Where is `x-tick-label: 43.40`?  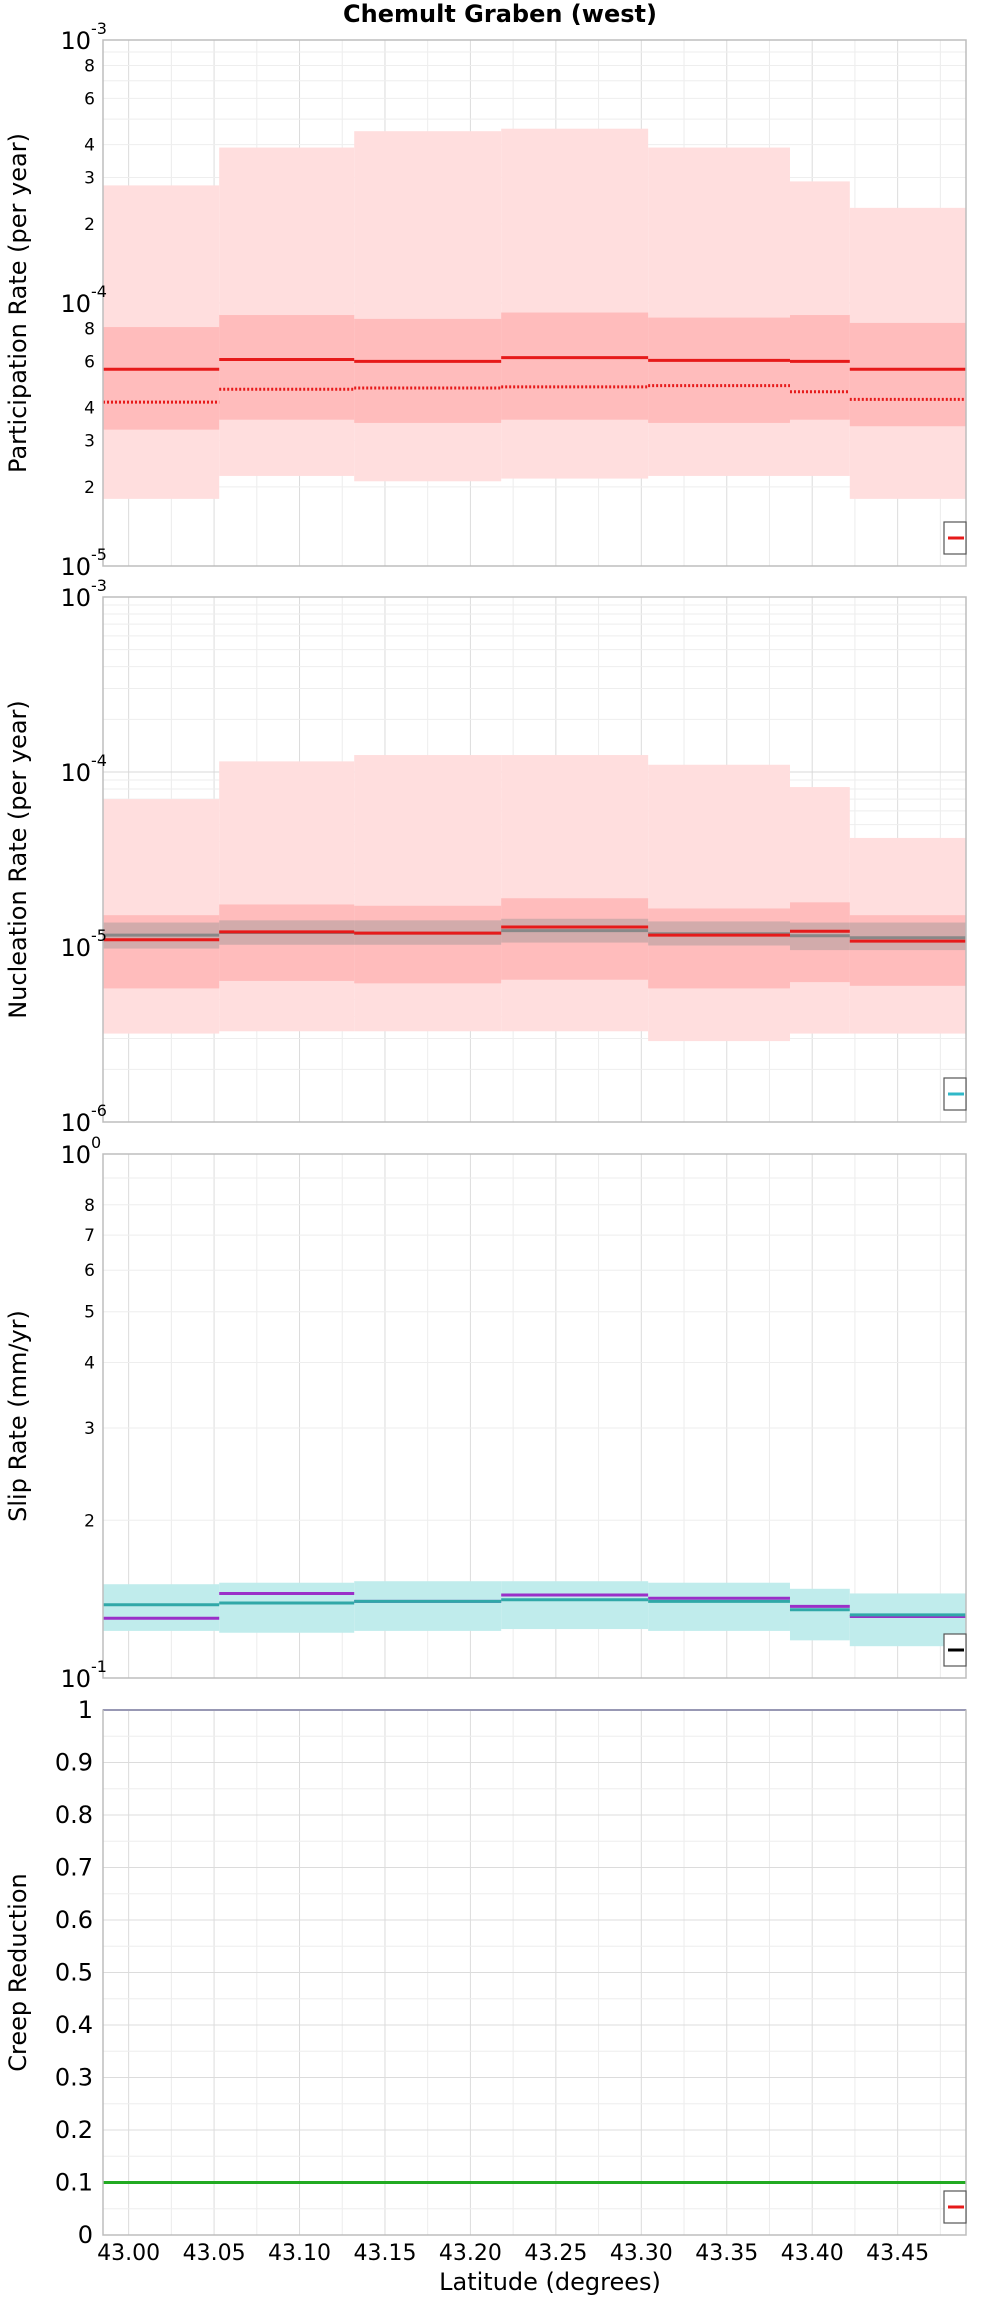 x-tick-label: 43.40 is located at coordinates (812, 2253).